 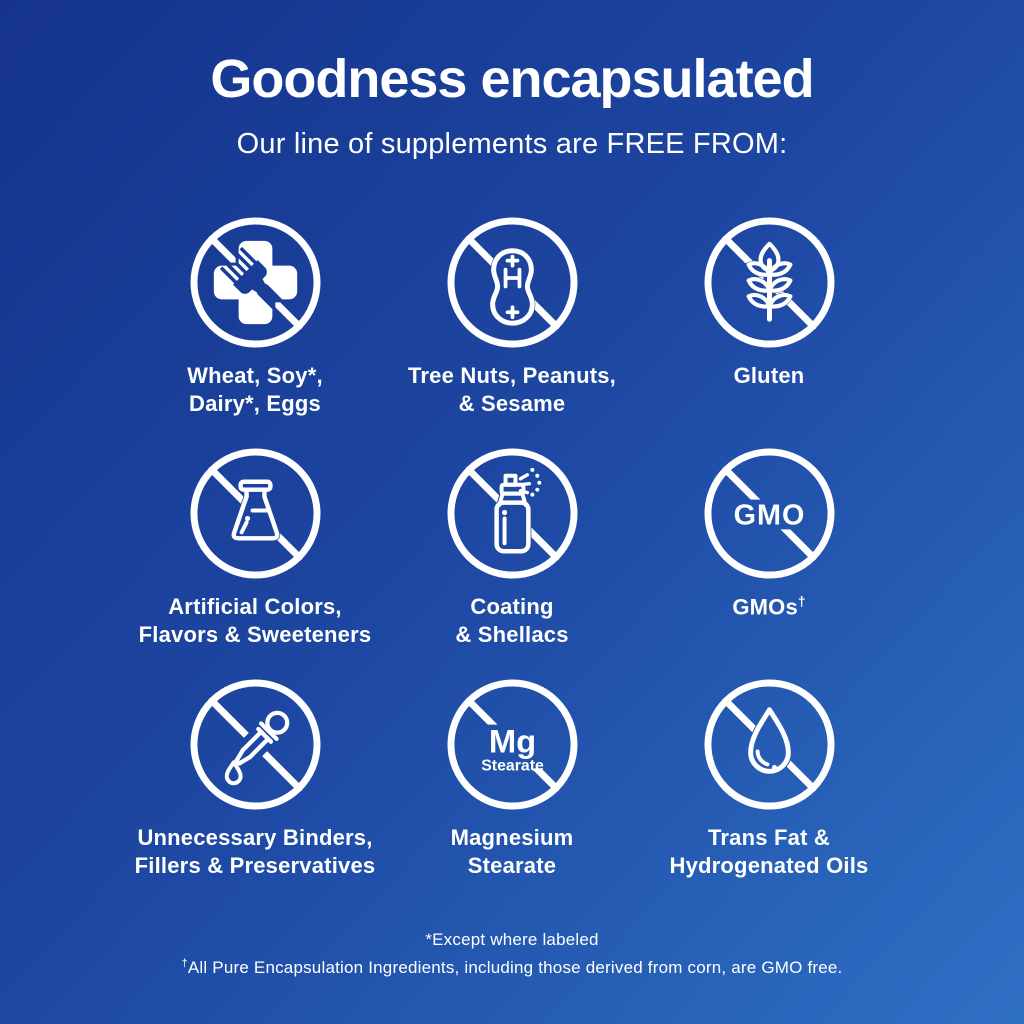 I want to click on grid-item-mg-stearate: Mg Stearate Magnesium Stearate, so click(x=512, y=779).